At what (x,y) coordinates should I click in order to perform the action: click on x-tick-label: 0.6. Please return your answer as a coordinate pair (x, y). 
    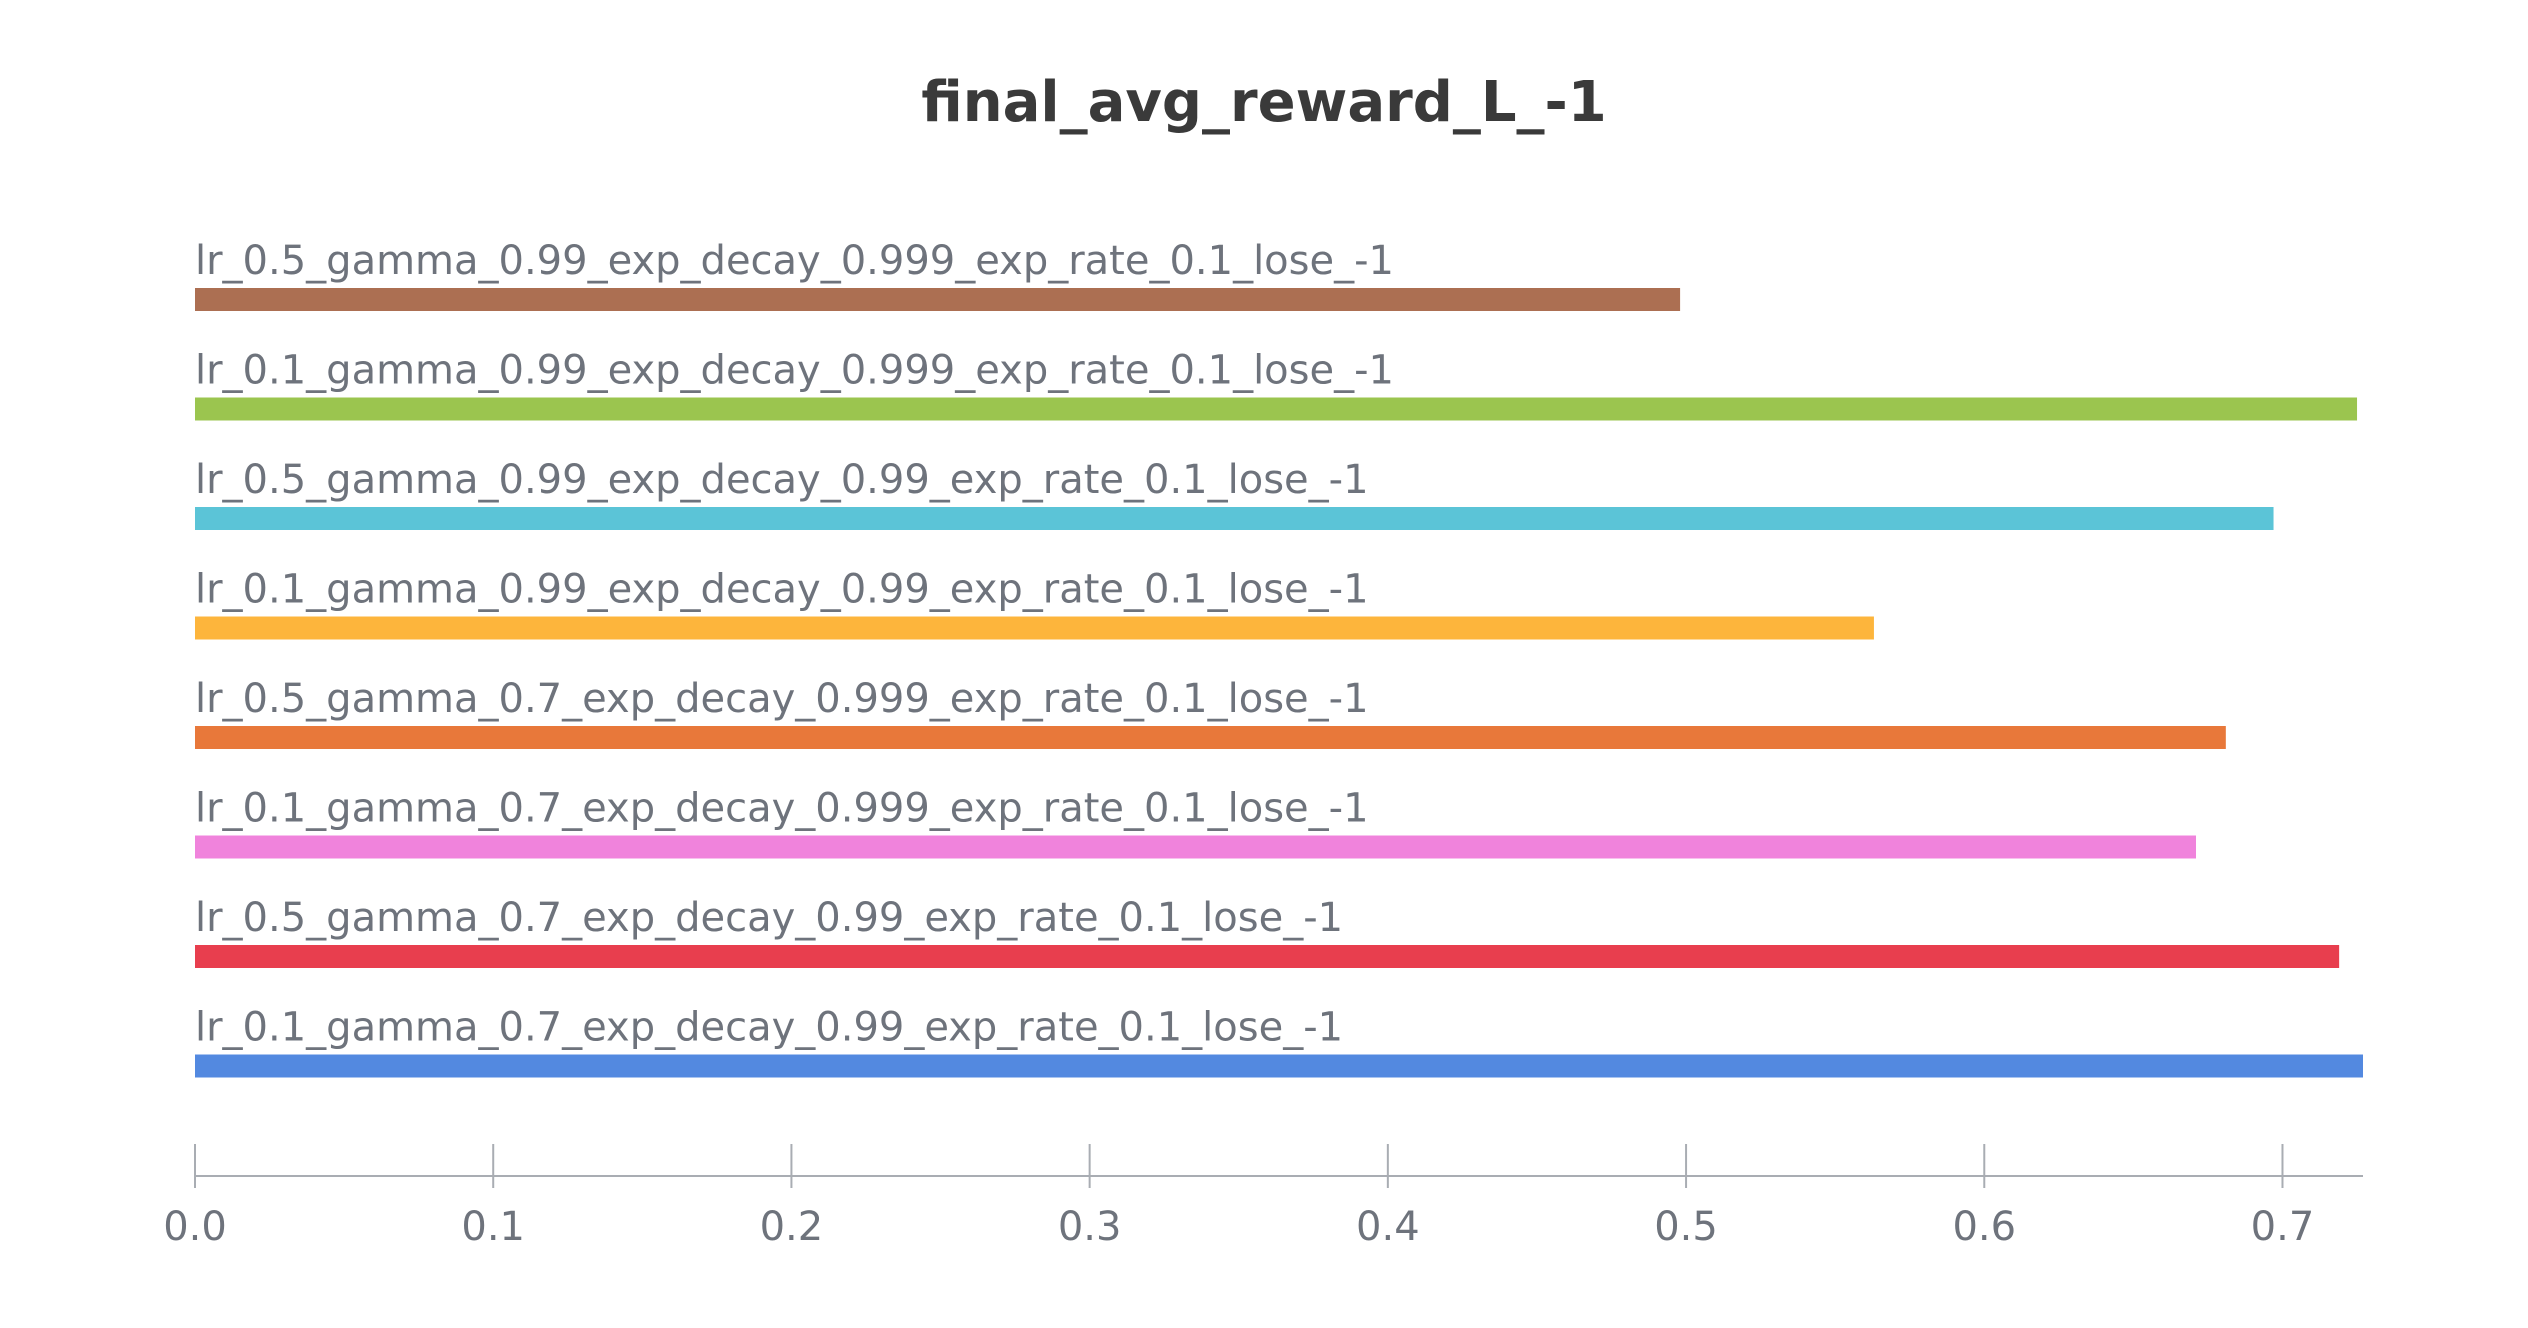
    Looking at the image, I should click on (1984, 1227).